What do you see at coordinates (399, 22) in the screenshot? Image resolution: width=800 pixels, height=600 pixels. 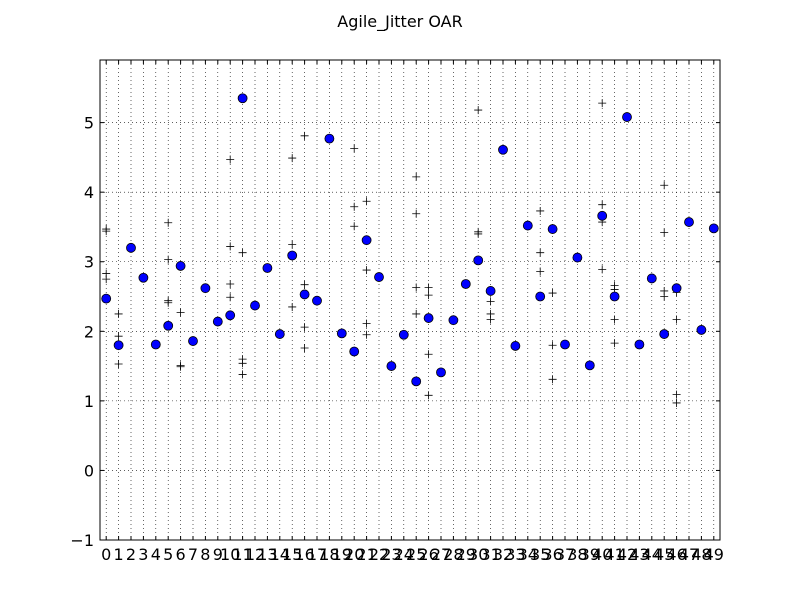 I see `chart-title: Agile_Jitter OAR` at bounding box center [399, 22].